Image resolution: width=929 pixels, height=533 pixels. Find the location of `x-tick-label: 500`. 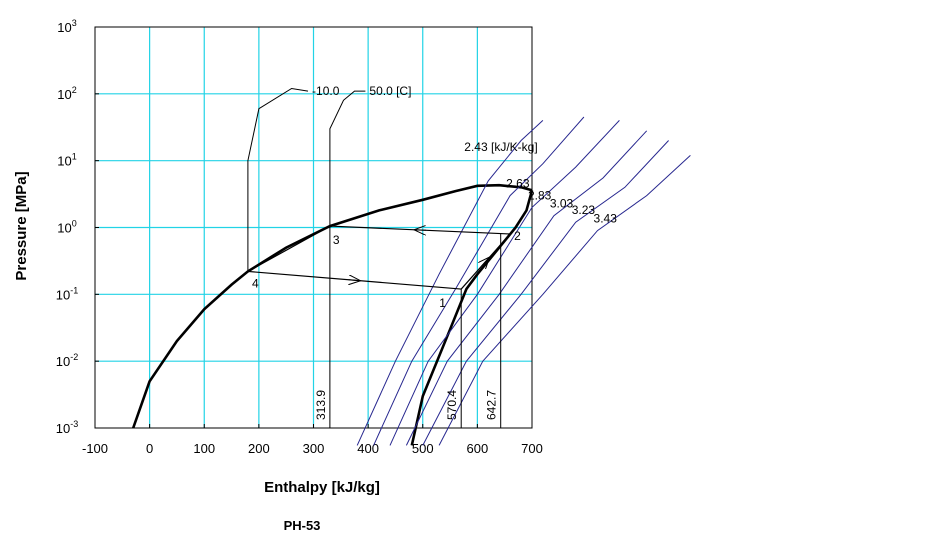

x-tick-label: 500 is located at coordinates (423, 448).